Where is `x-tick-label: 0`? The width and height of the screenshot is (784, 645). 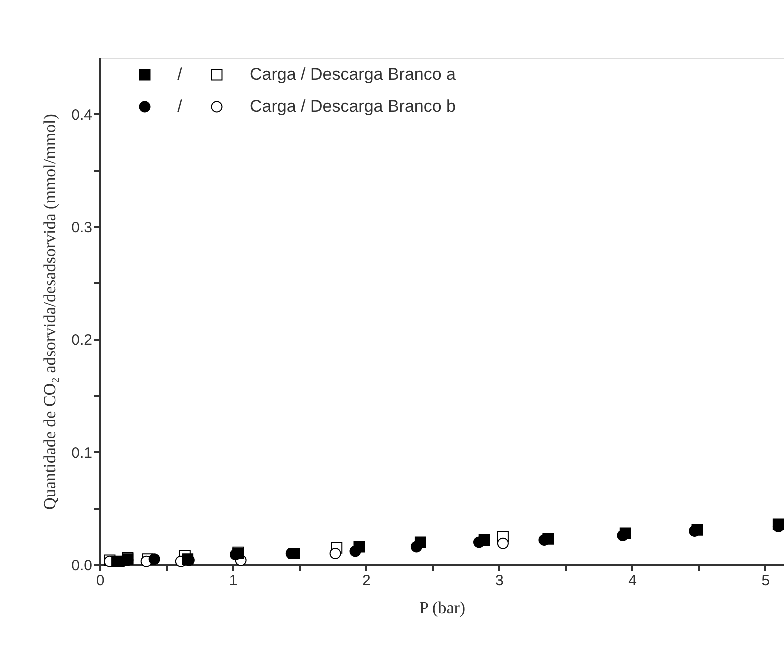 x-tick-label: 0 is located at coordinates (100, 581).